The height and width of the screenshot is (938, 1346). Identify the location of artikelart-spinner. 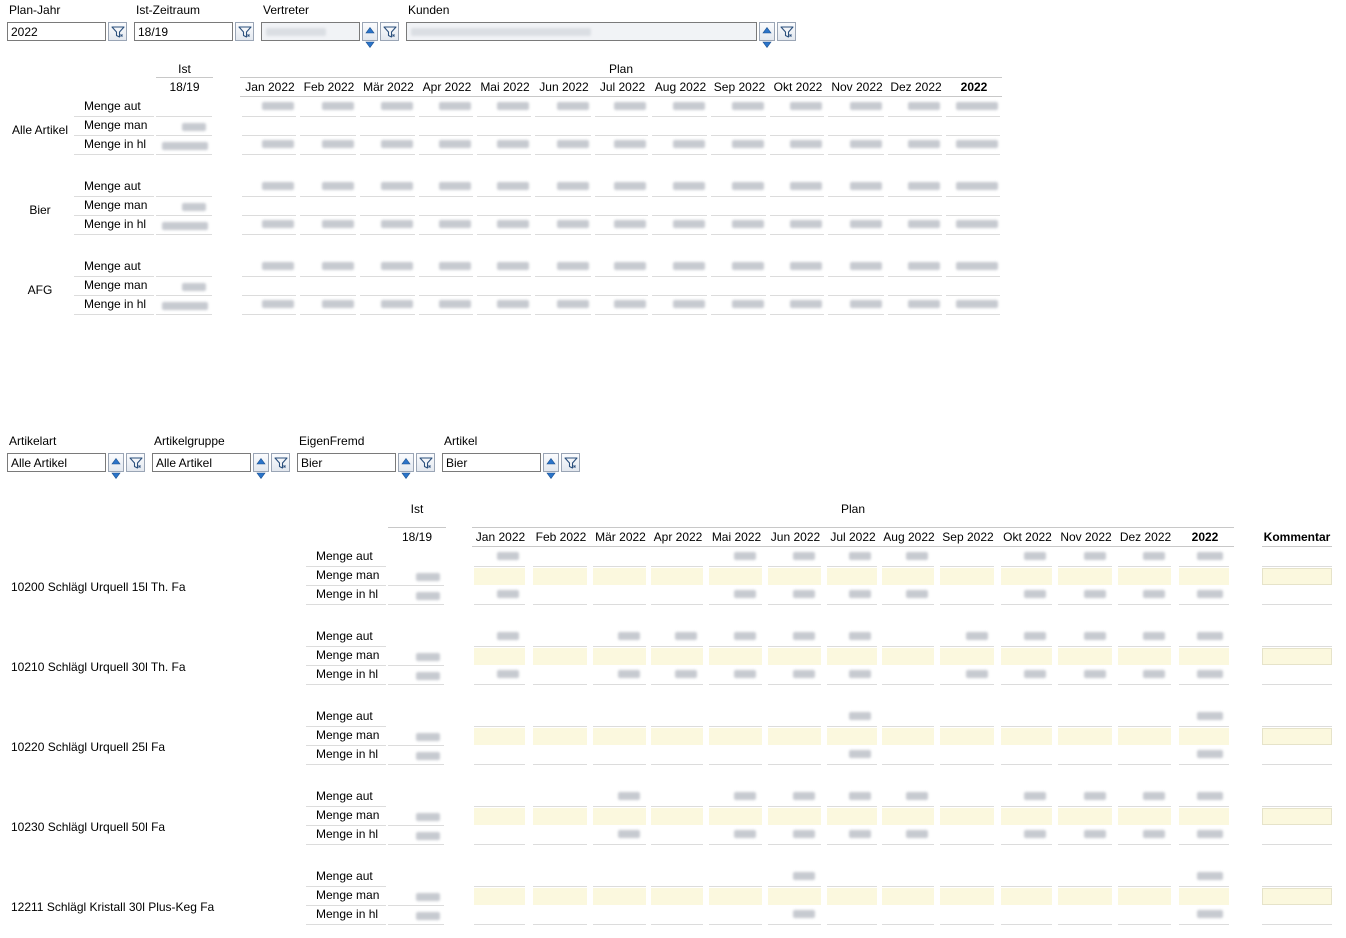
(116, 466).